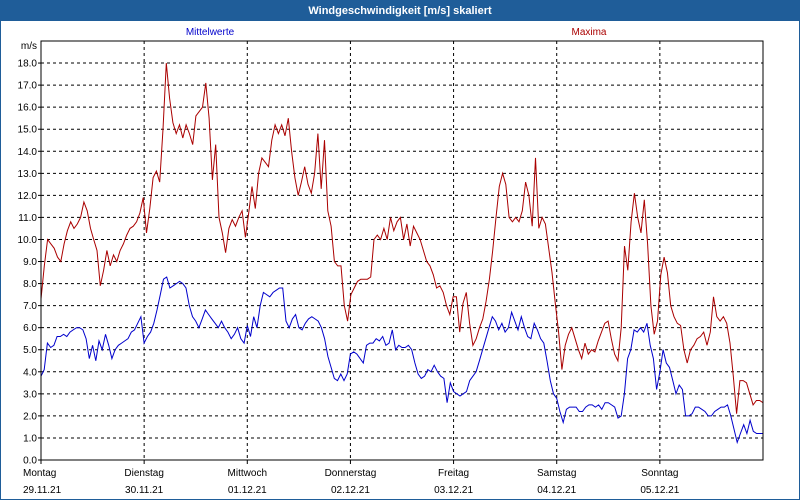 The width and height of the screenshot is (800, 500). What do you see at coordinates (659, 473) in the screenshot?
I see `x-tick-day-label: Sonntag` at bounding box center [659, 473].